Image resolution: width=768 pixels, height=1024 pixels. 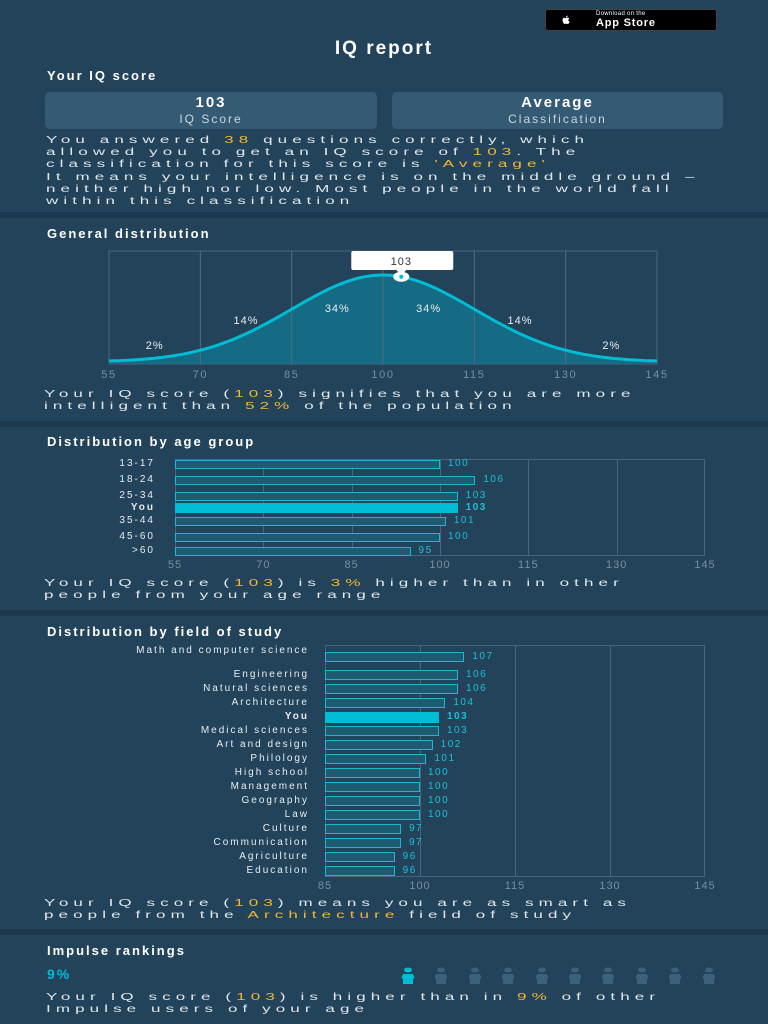 I want to click on category-label: Architecture, so click(x=270, y=702).